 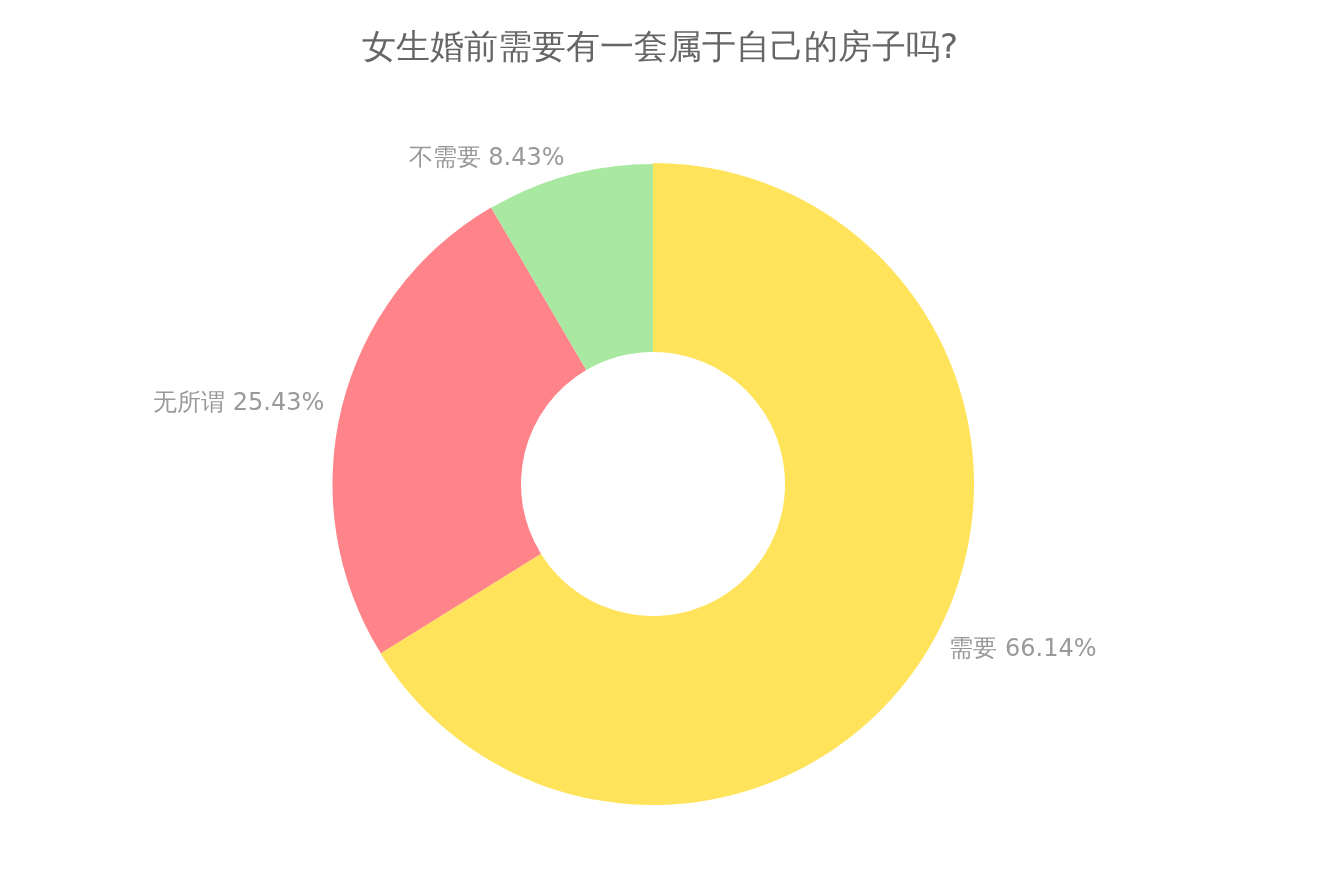 What do you see at coordinates (660, 46) in the screenshot?
I see `chart-title: 女生婚前需要有一套属于自己的房子吗?` at bounding box center [660, 46].